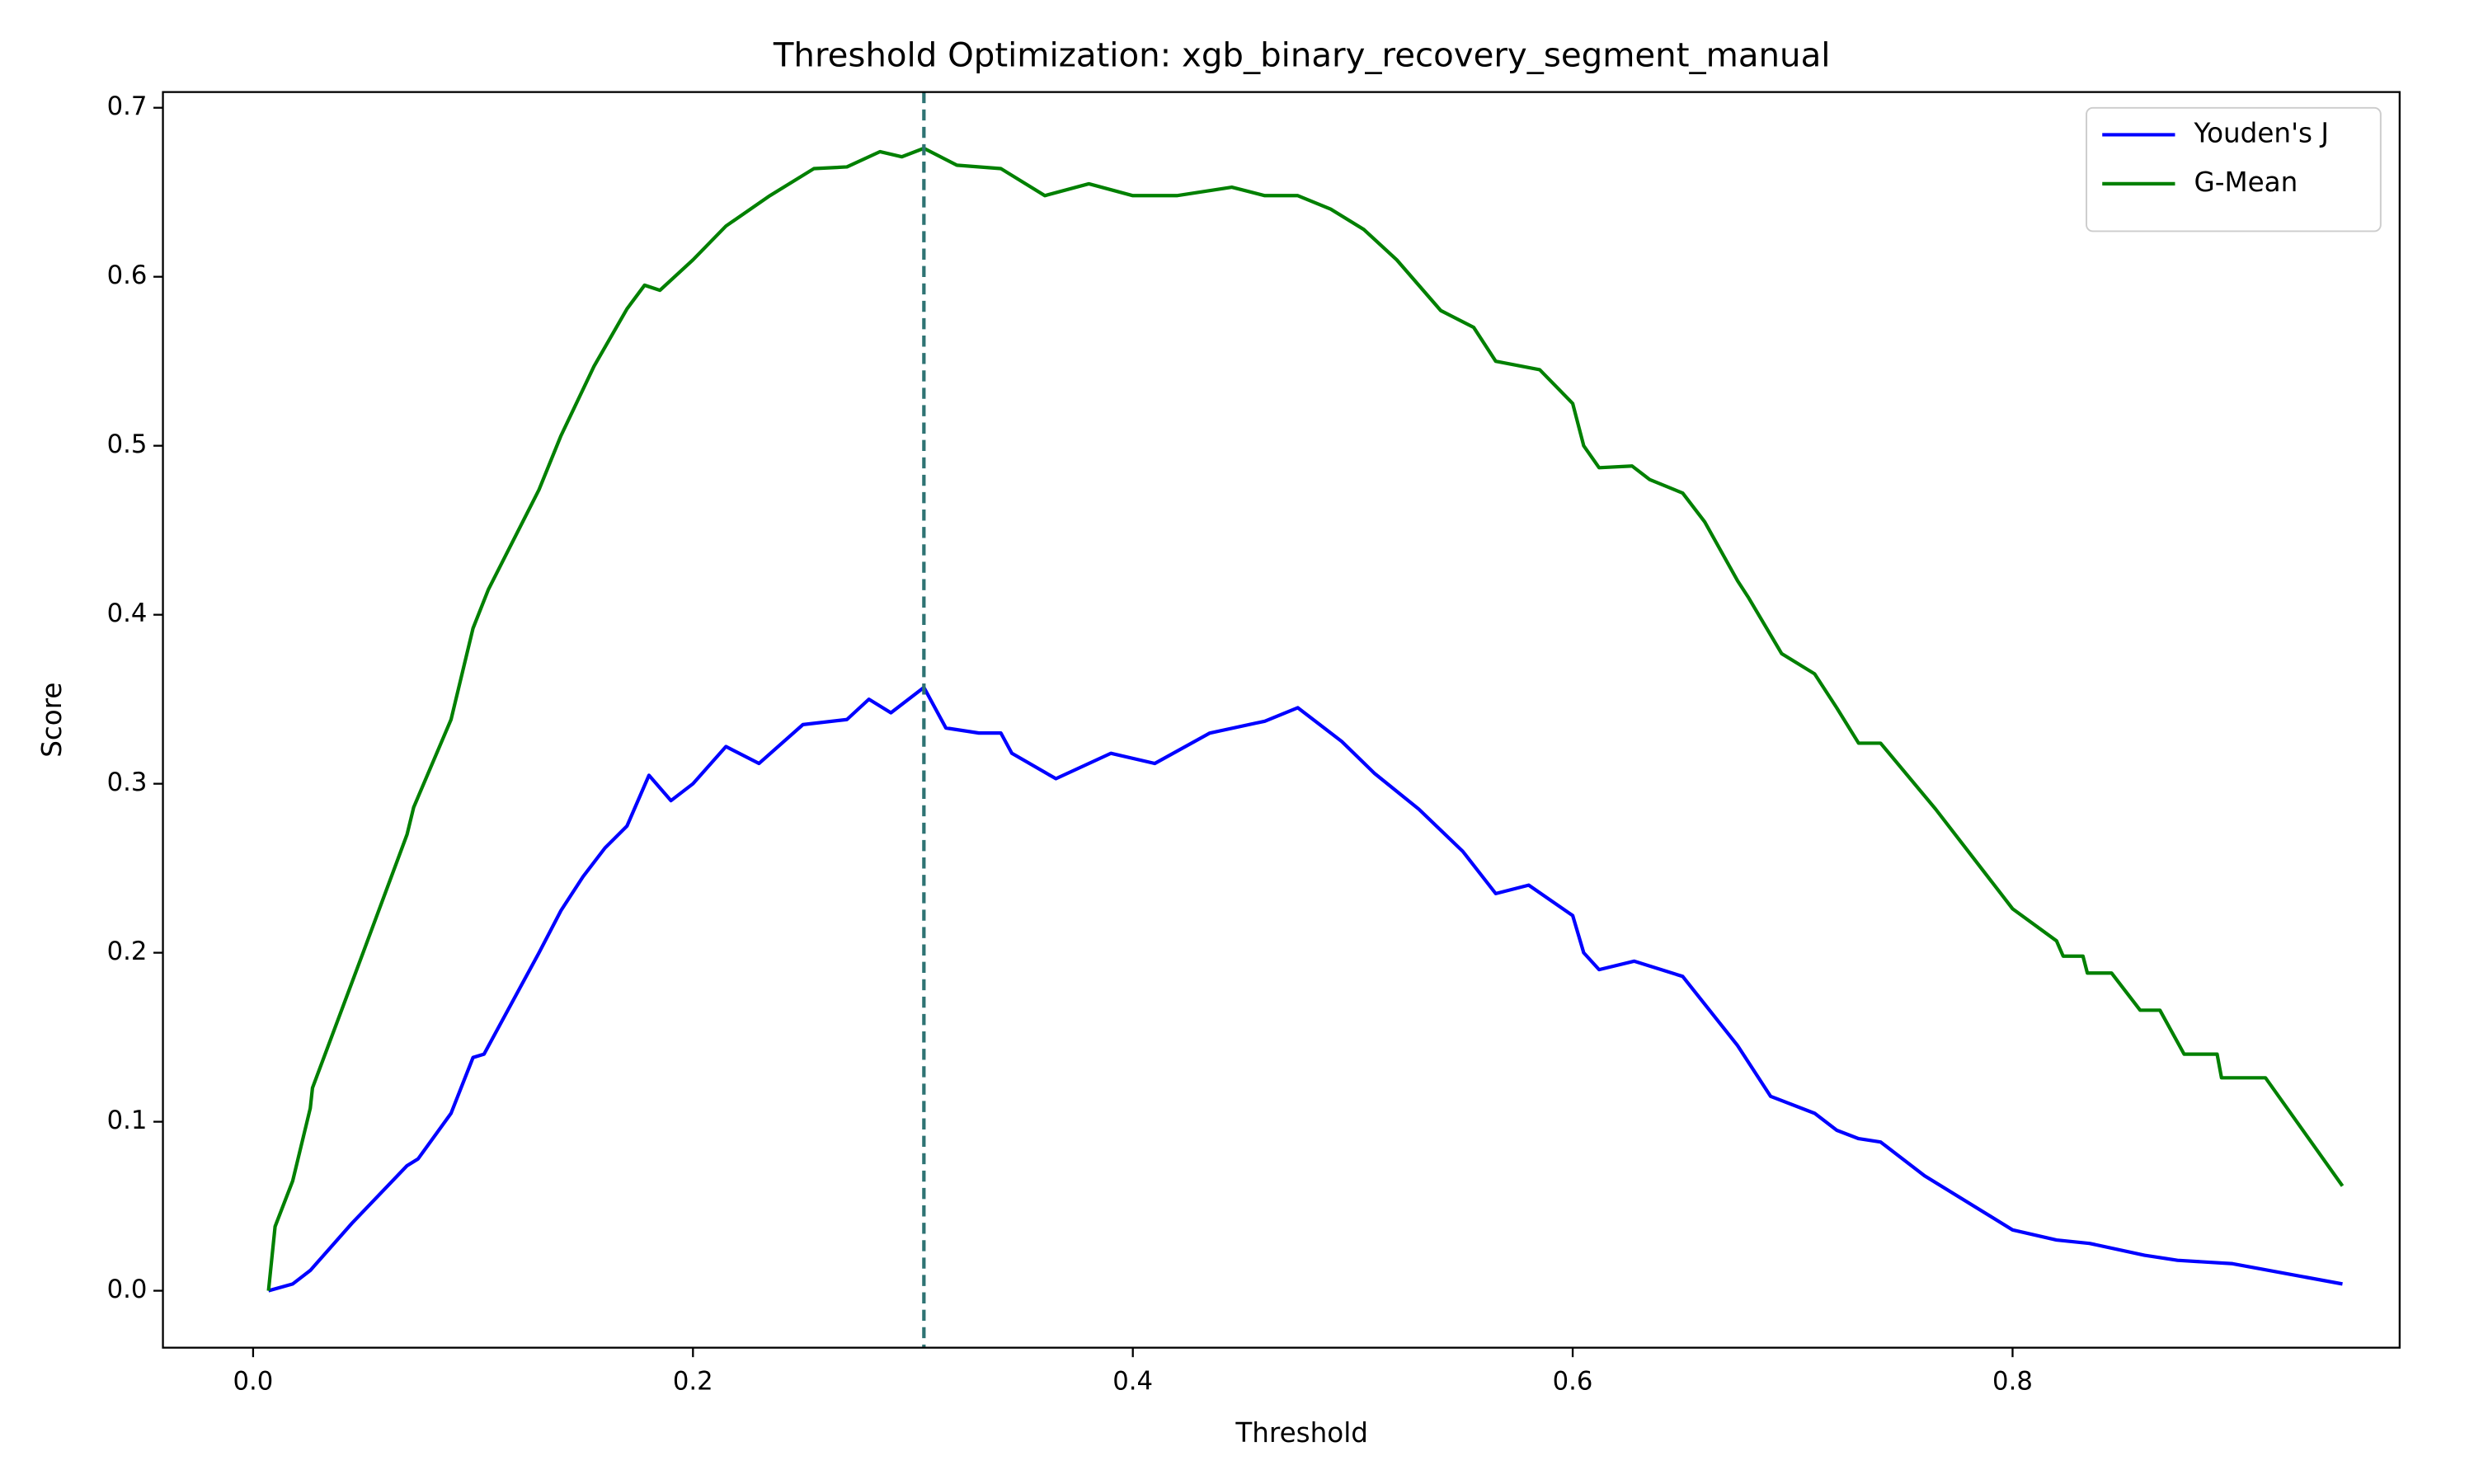 Image resolution: width=2474 pixels, height=1484 pixels. Describe the element at coordinates (127, 275) in the screenshot. I see `y-tick-label: 0.6` at that location.